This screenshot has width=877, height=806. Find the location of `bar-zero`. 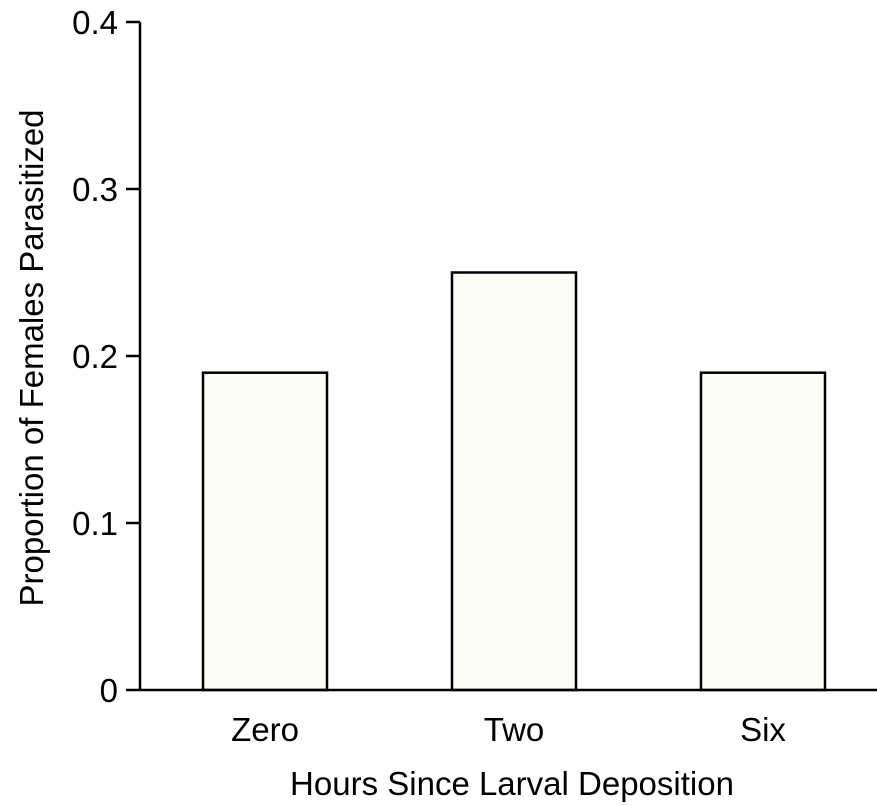

bar-zero is located at coordinates (265, 531).